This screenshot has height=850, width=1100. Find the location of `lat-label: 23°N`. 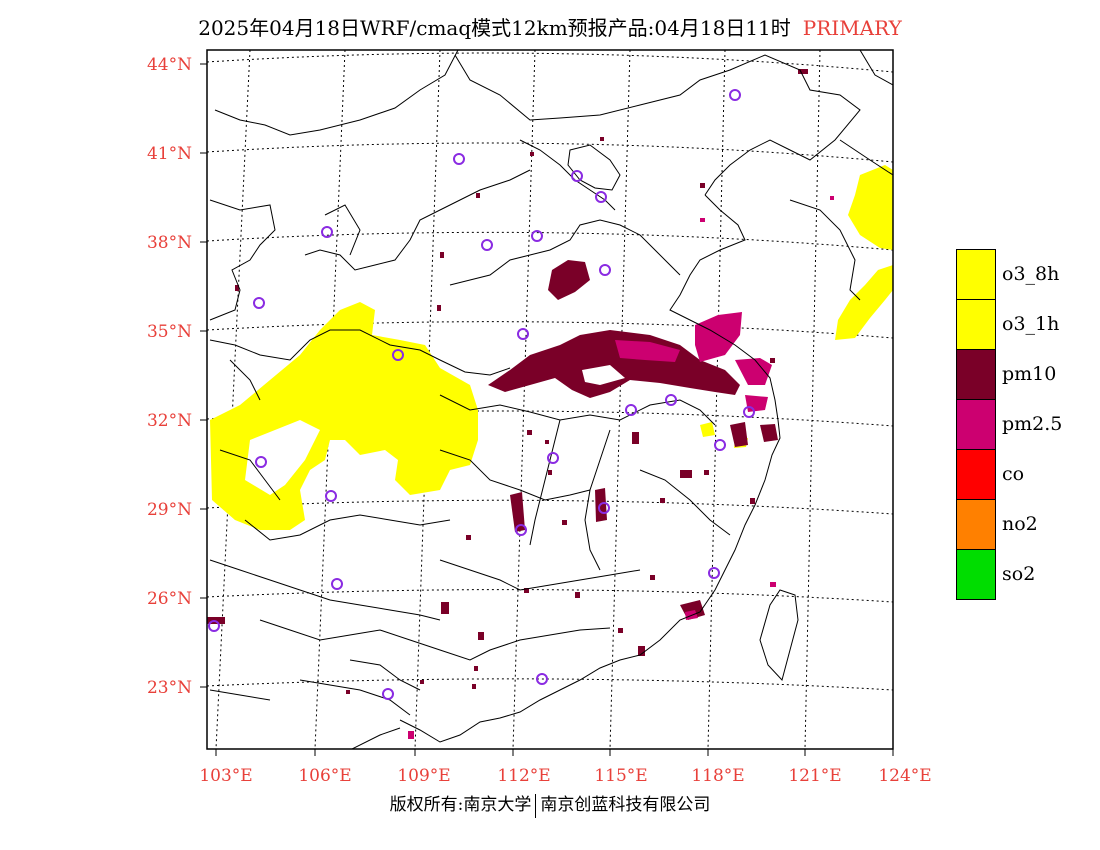

lat-label: 23°N is located at coordinates (169, 688).